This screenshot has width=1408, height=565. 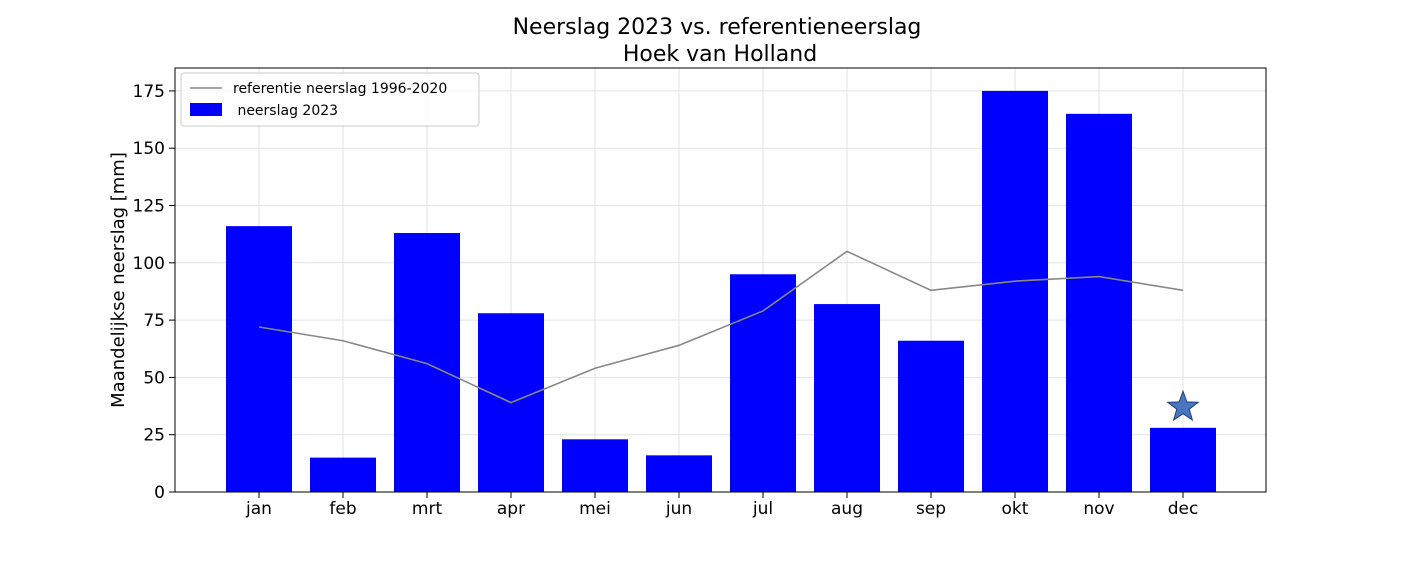 What do you see at coordinates (847, 509) in the screenshot?
I see `x-tick-label-aug: aug` at bounding box center [847, 509].